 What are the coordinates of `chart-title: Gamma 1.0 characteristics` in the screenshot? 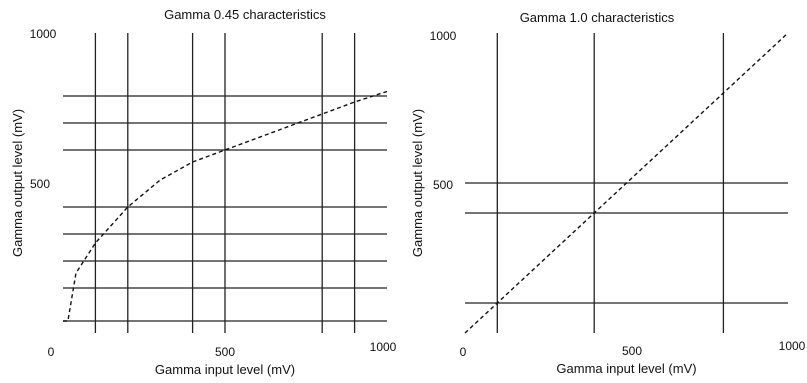 It's located at (597, 17).